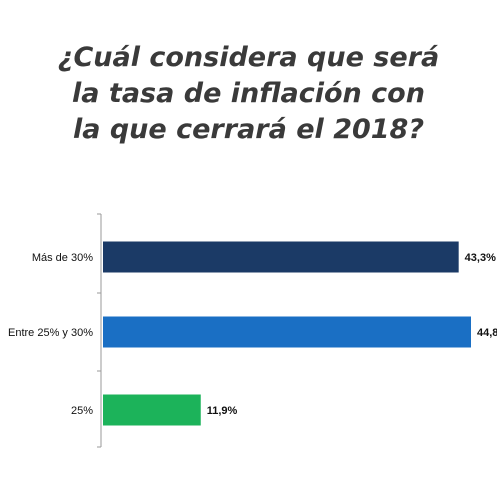  What do you see at coordinates (487, 333) in the screenshot?
I see `value-label: 44,8%` at bounding box center [487, 333].